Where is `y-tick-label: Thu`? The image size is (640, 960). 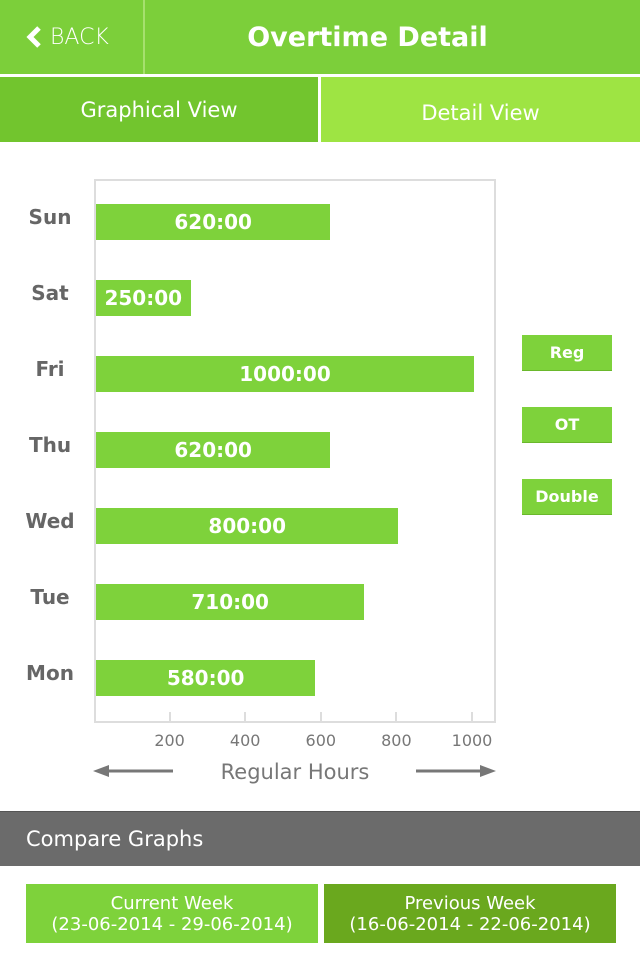
y-tick-label: Thu is located at coordinates (50, 445).